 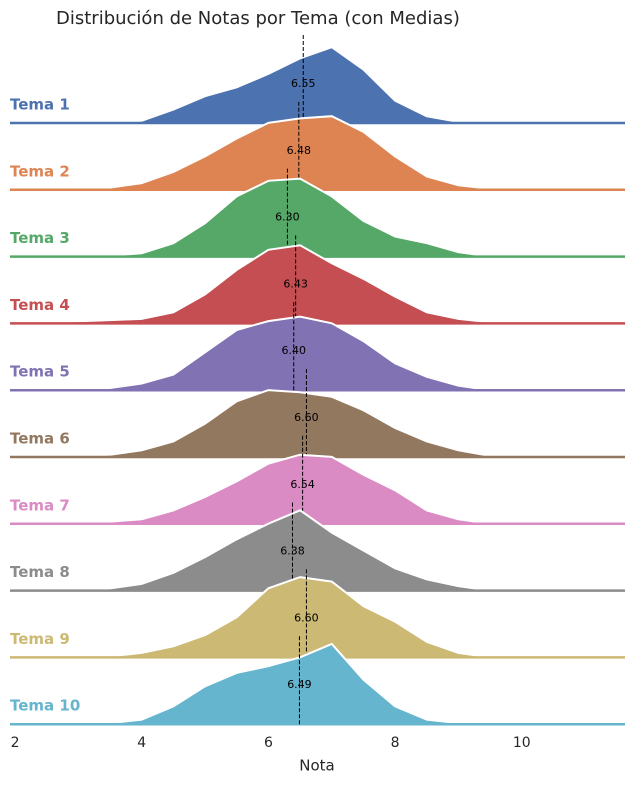 I want to click on x-axis-label: Nota, so click(x=316, y=766).